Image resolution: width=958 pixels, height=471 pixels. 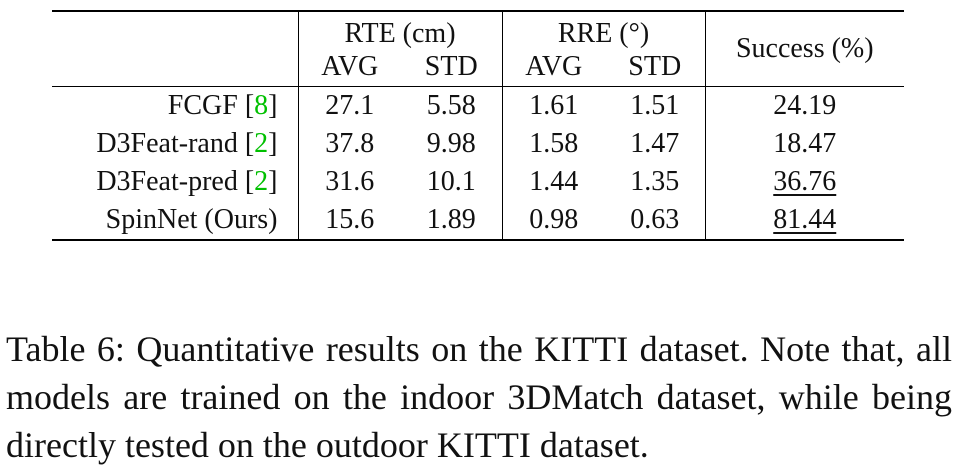 I want to click on best-value: 81.44, so click(x=805, y=219).